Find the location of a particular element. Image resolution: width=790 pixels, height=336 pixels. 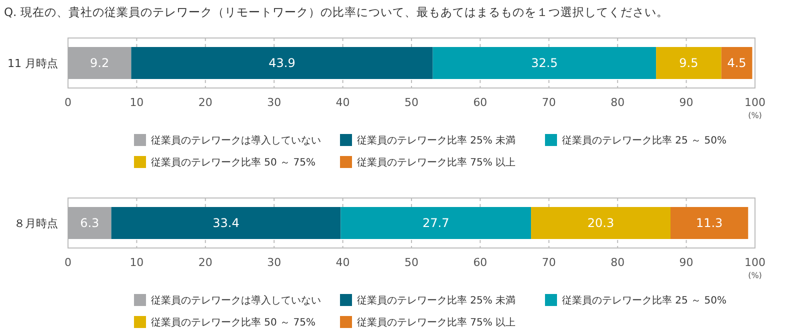

data-label: 32.5 is located at coordinates (544, 63).